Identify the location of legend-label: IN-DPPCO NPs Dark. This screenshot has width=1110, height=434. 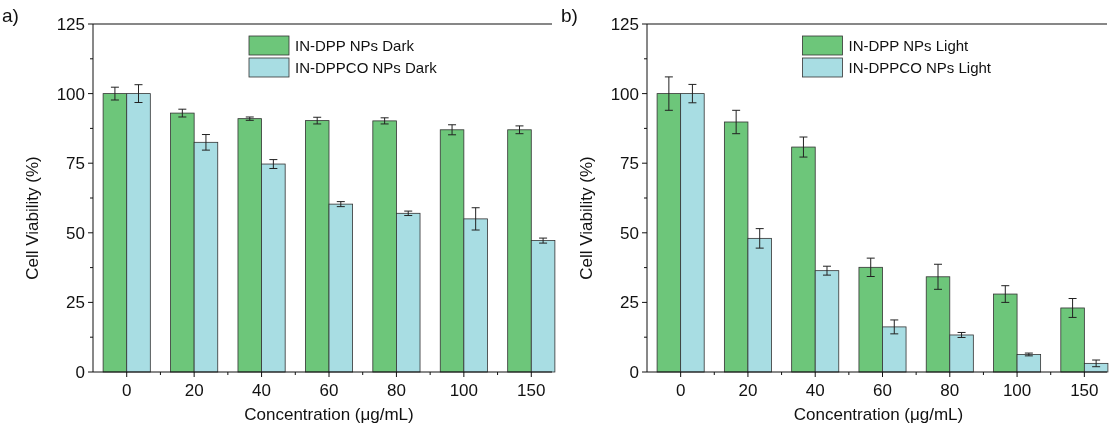
(366, 68).